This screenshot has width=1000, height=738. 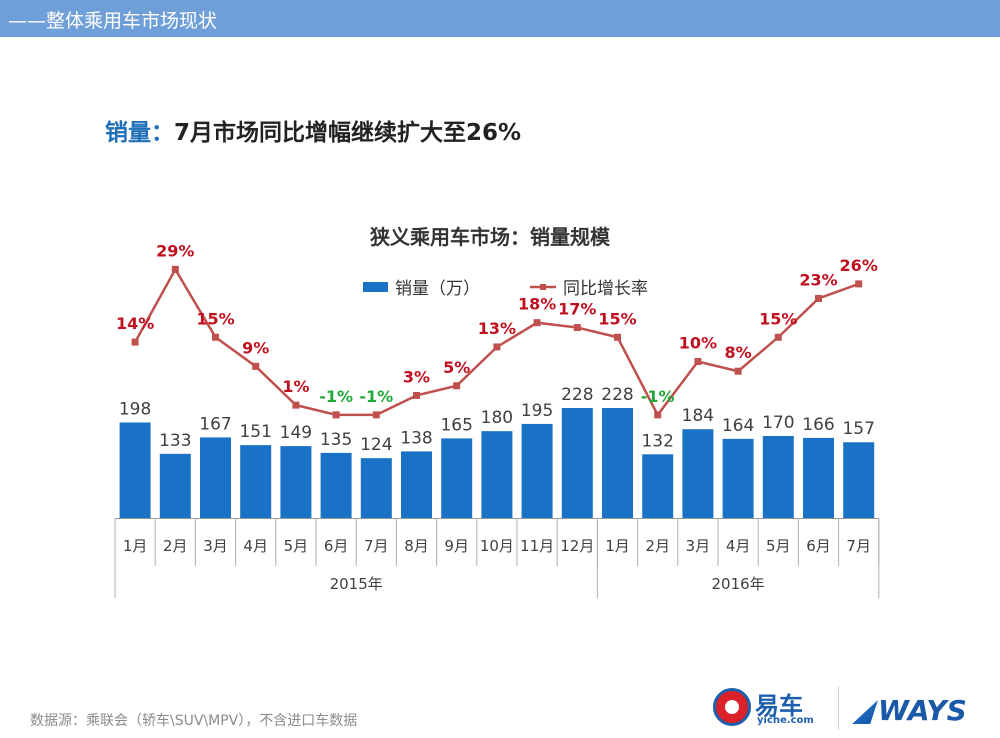 What do you see at coordinates (175, 546) in the screenshot?
I see `x-tick-label-1: 2月` at bounding box center [175, 546].